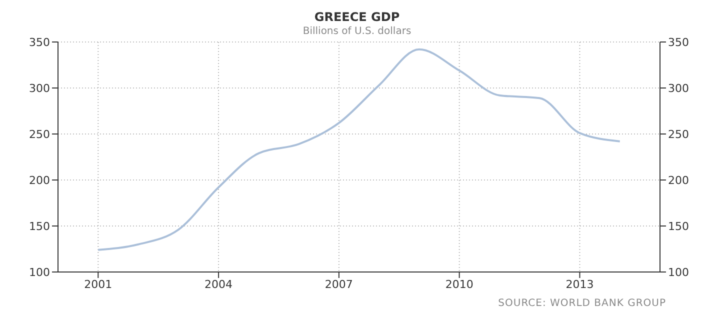  Describe the element at coordinates (39, 42) in the screenshot. I see `y-tick-label: 350` at that location.